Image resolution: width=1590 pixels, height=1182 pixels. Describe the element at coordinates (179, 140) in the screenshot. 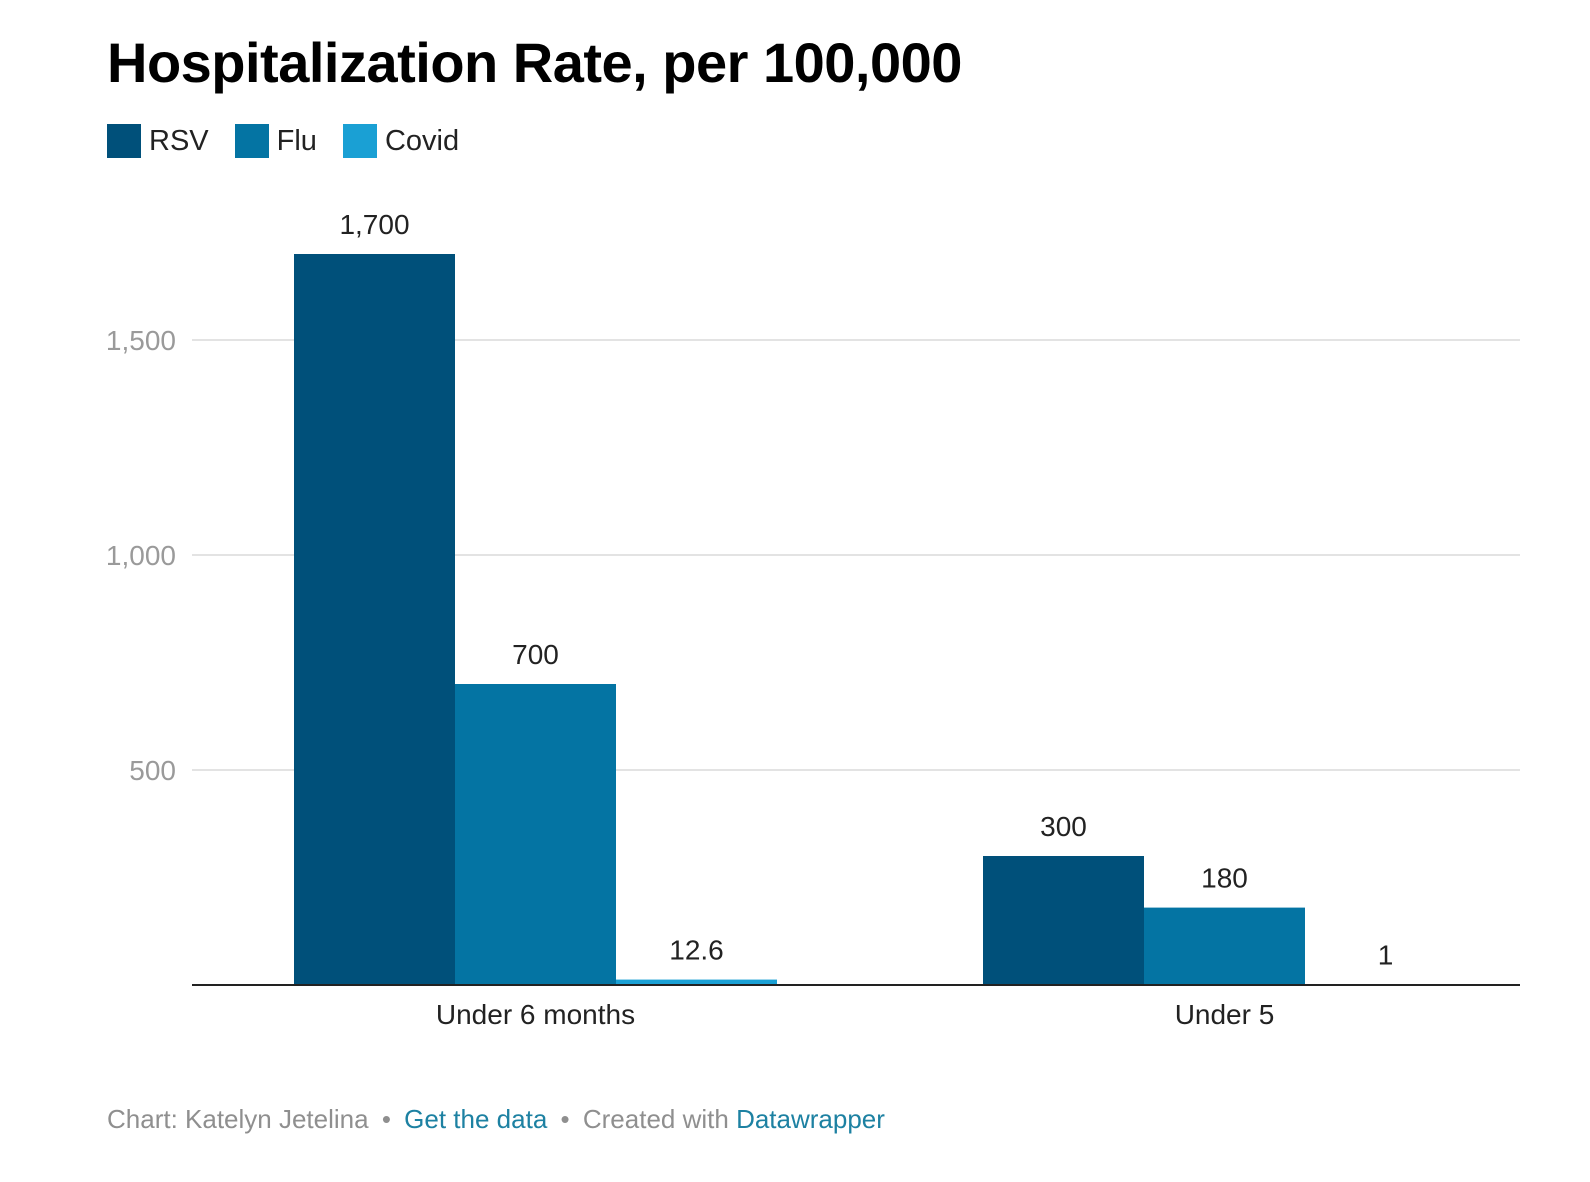

I see `legend-label-rsv: RSV` at that location.